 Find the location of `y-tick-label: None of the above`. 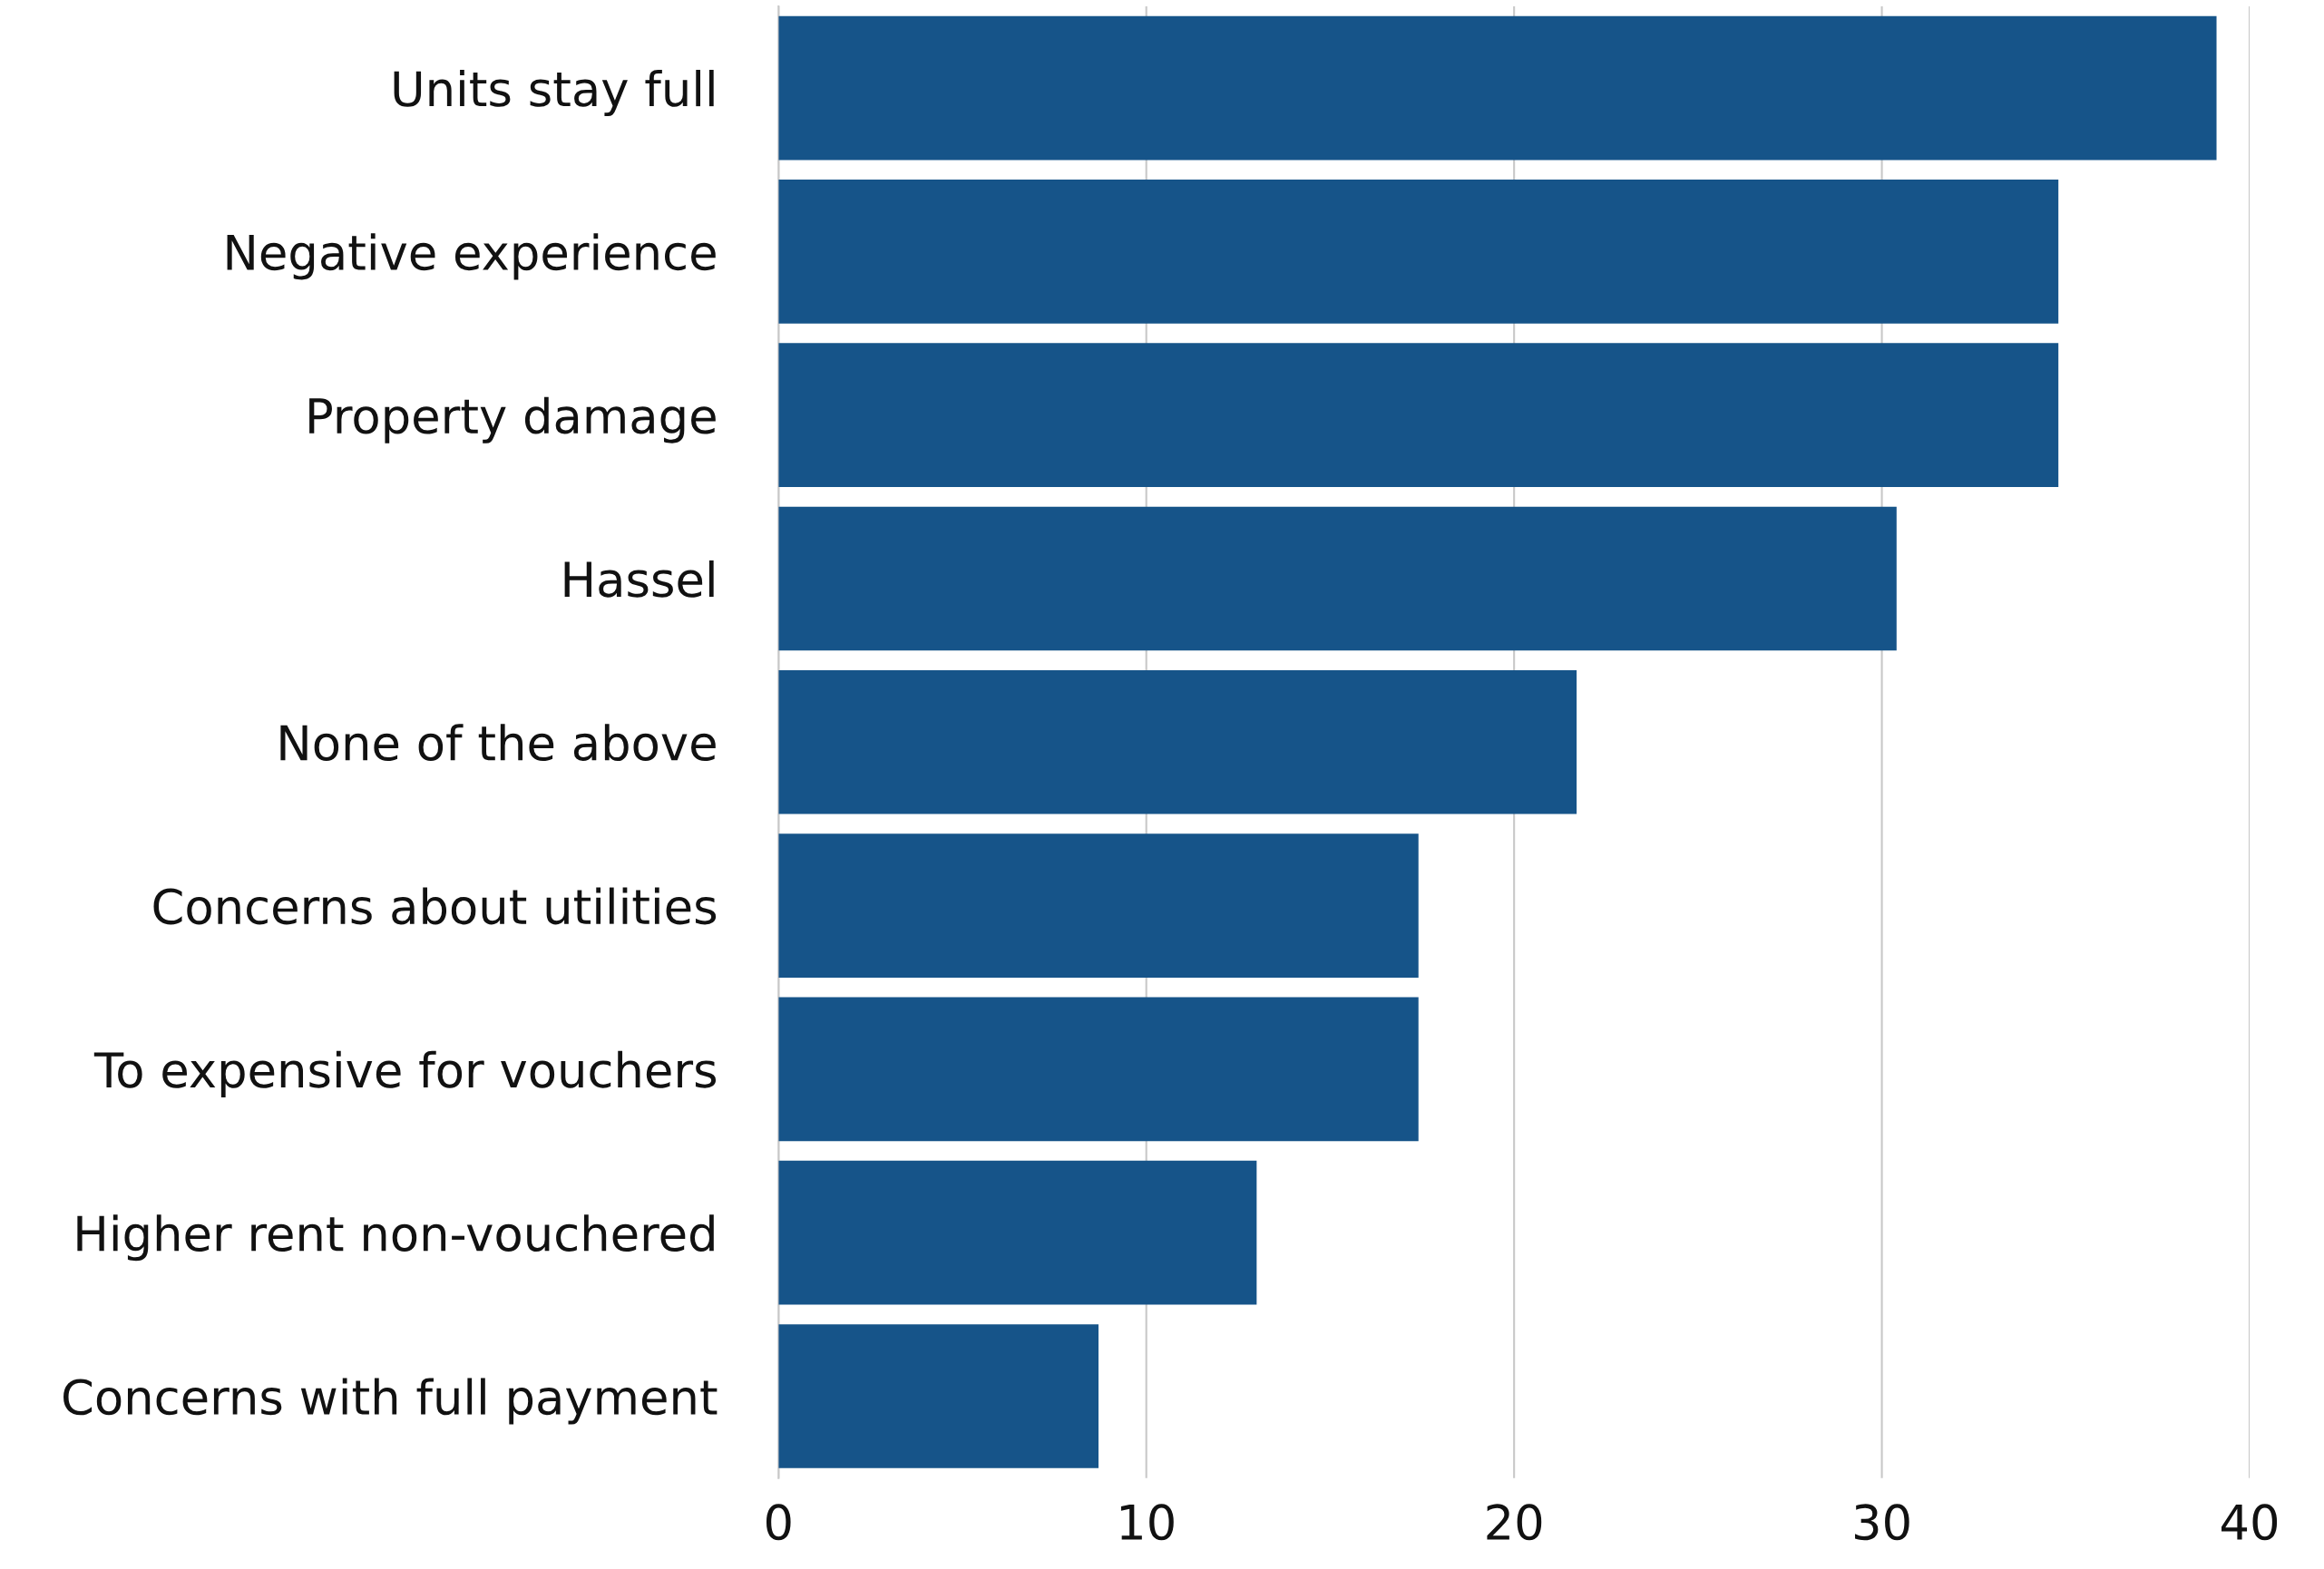

y-tick-label: None of the above is located at coordinates (498, 743).